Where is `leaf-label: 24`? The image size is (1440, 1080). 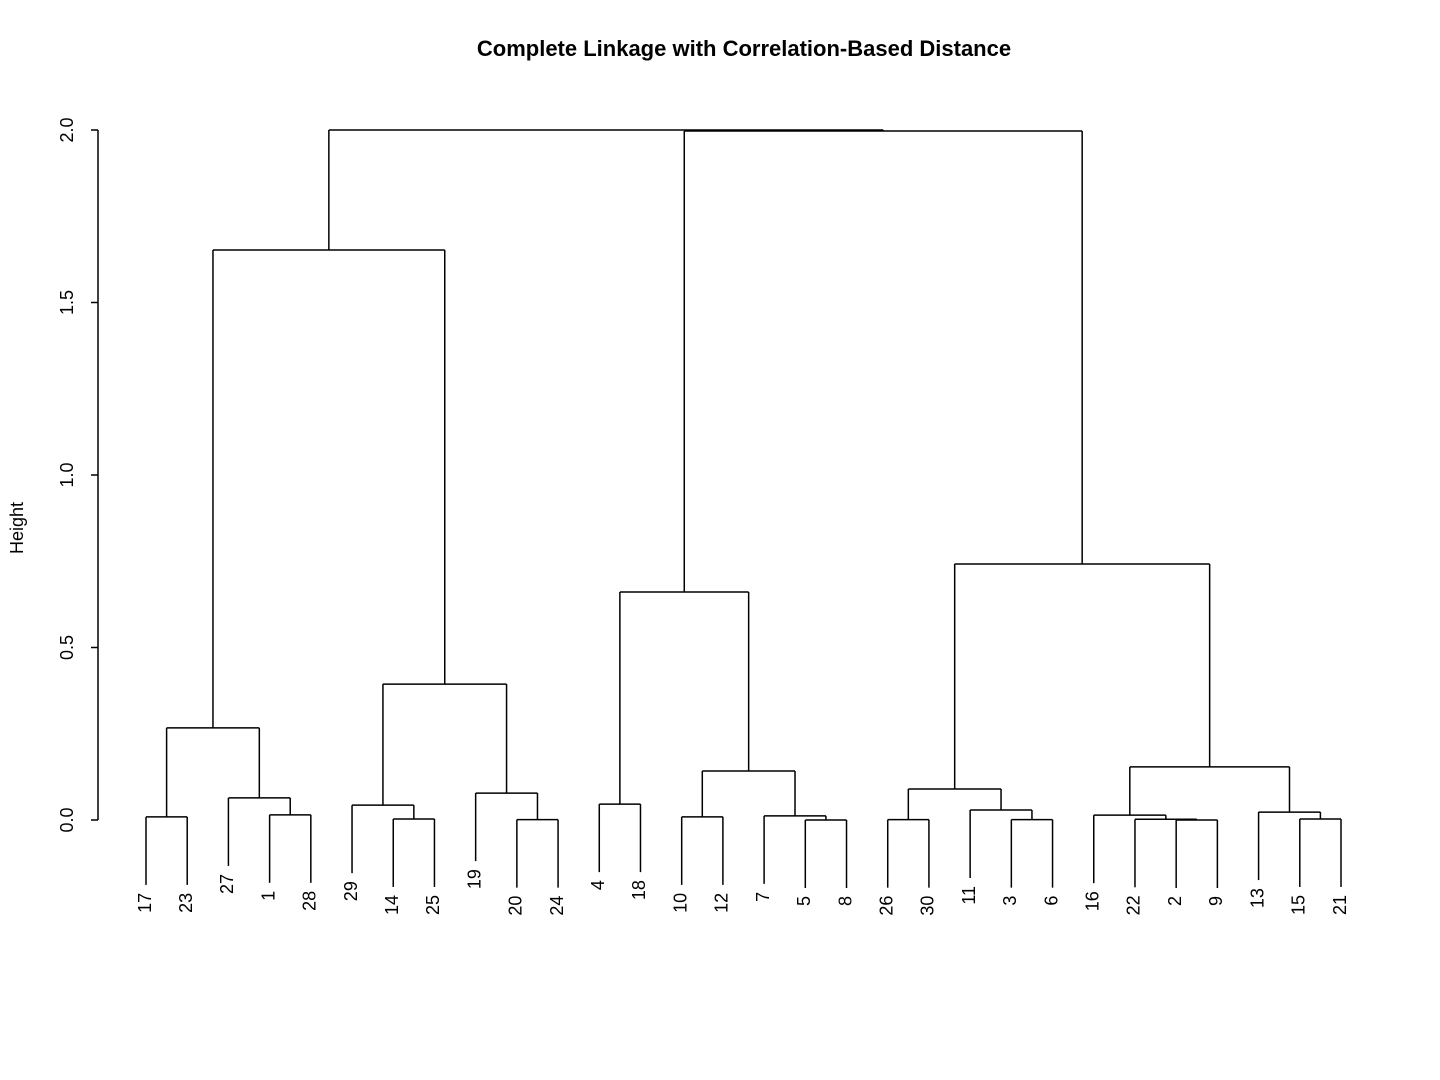
leaf-label: 24 is located at coordinates (557, 906).